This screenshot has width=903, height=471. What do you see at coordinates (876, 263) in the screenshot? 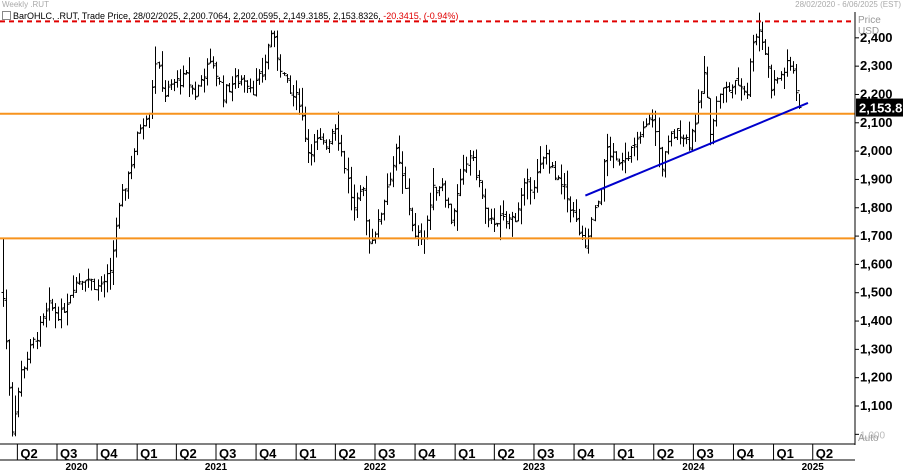
I see `y-tick-label: 1,600` at bounding box center [876, 263].